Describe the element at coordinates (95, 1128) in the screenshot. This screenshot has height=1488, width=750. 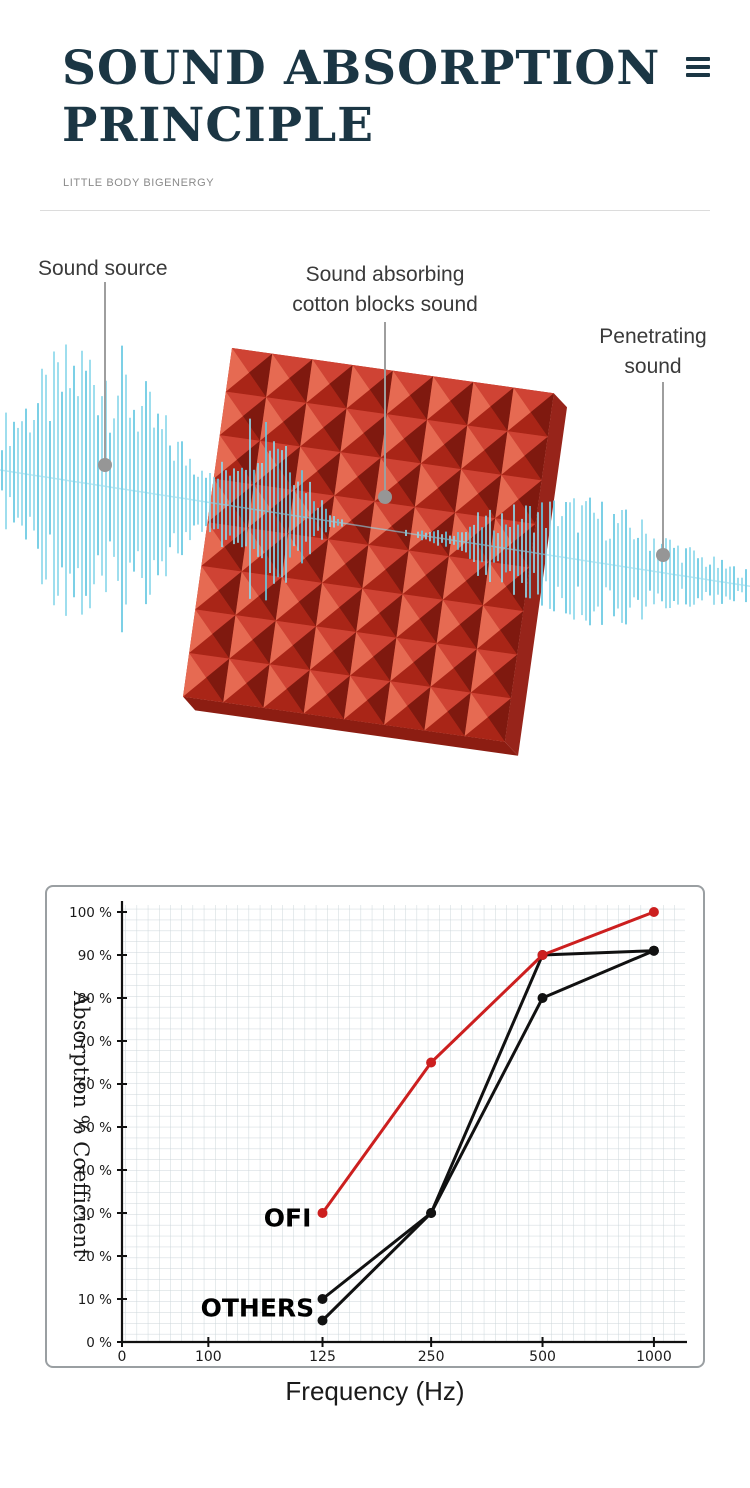
I see `y-tick-label: 50 %` at that location.